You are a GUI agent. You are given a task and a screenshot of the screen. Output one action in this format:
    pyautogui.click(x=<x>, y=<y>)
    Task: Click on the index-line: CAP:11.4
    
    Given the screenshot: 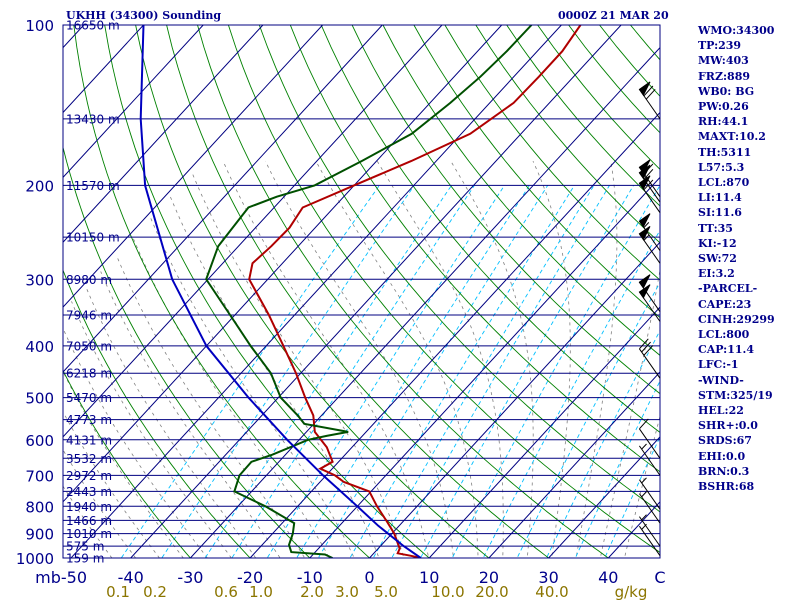 What is the action you would take?
    pyautogui.click(x=726, y=350)
    